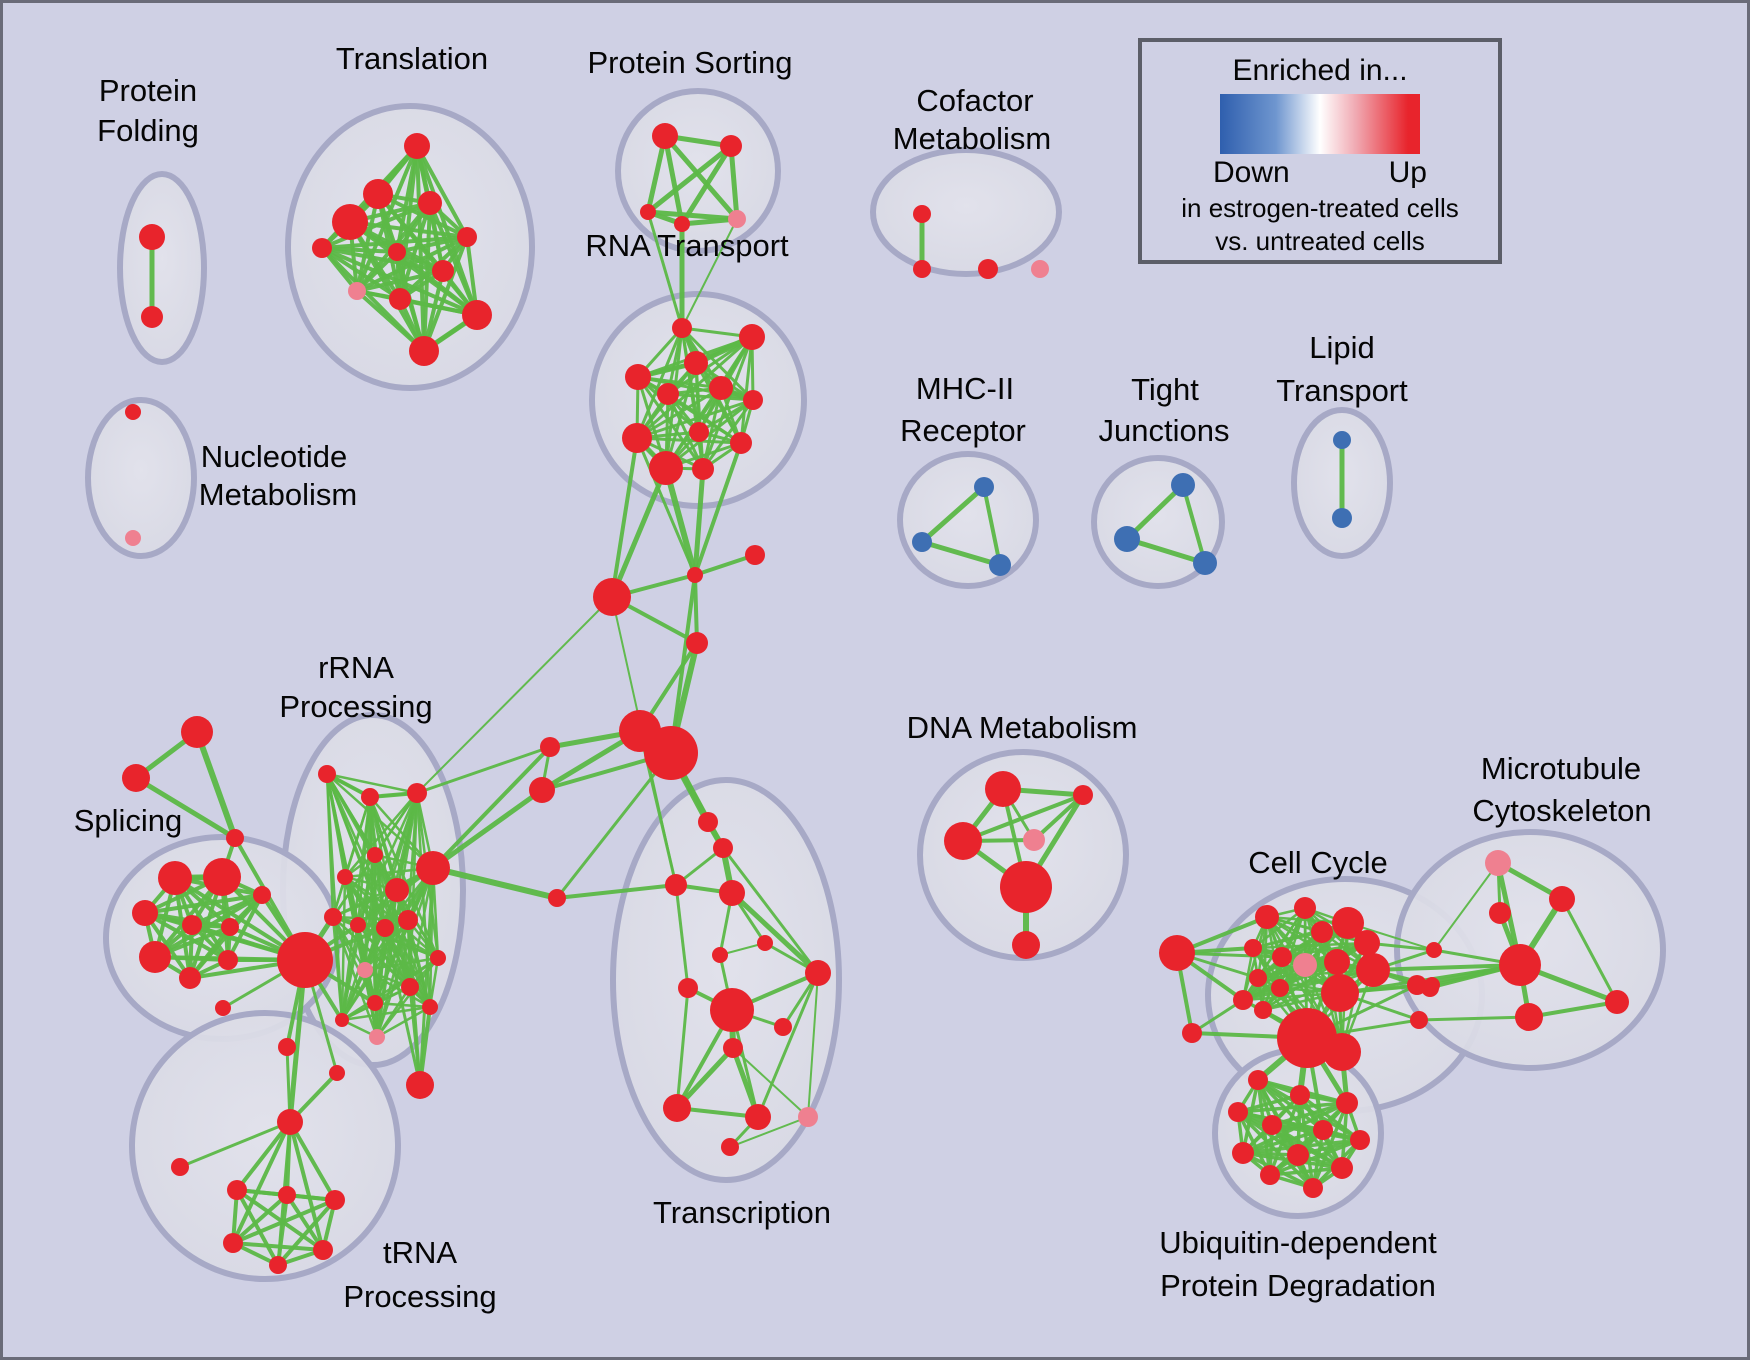  Describe the element at coordinates (128, 820) in the screenshot. I see `cluster-label-splicing: Splicing` at that location.